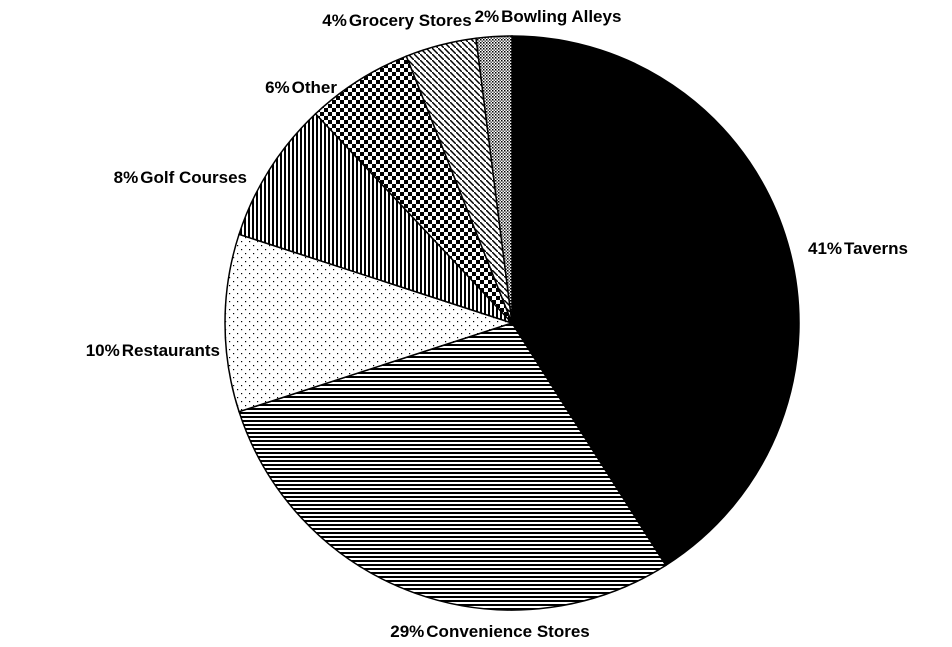 This screenshot has height=647, width=952. I want to click on value-label: 2%, so click(487, 16).